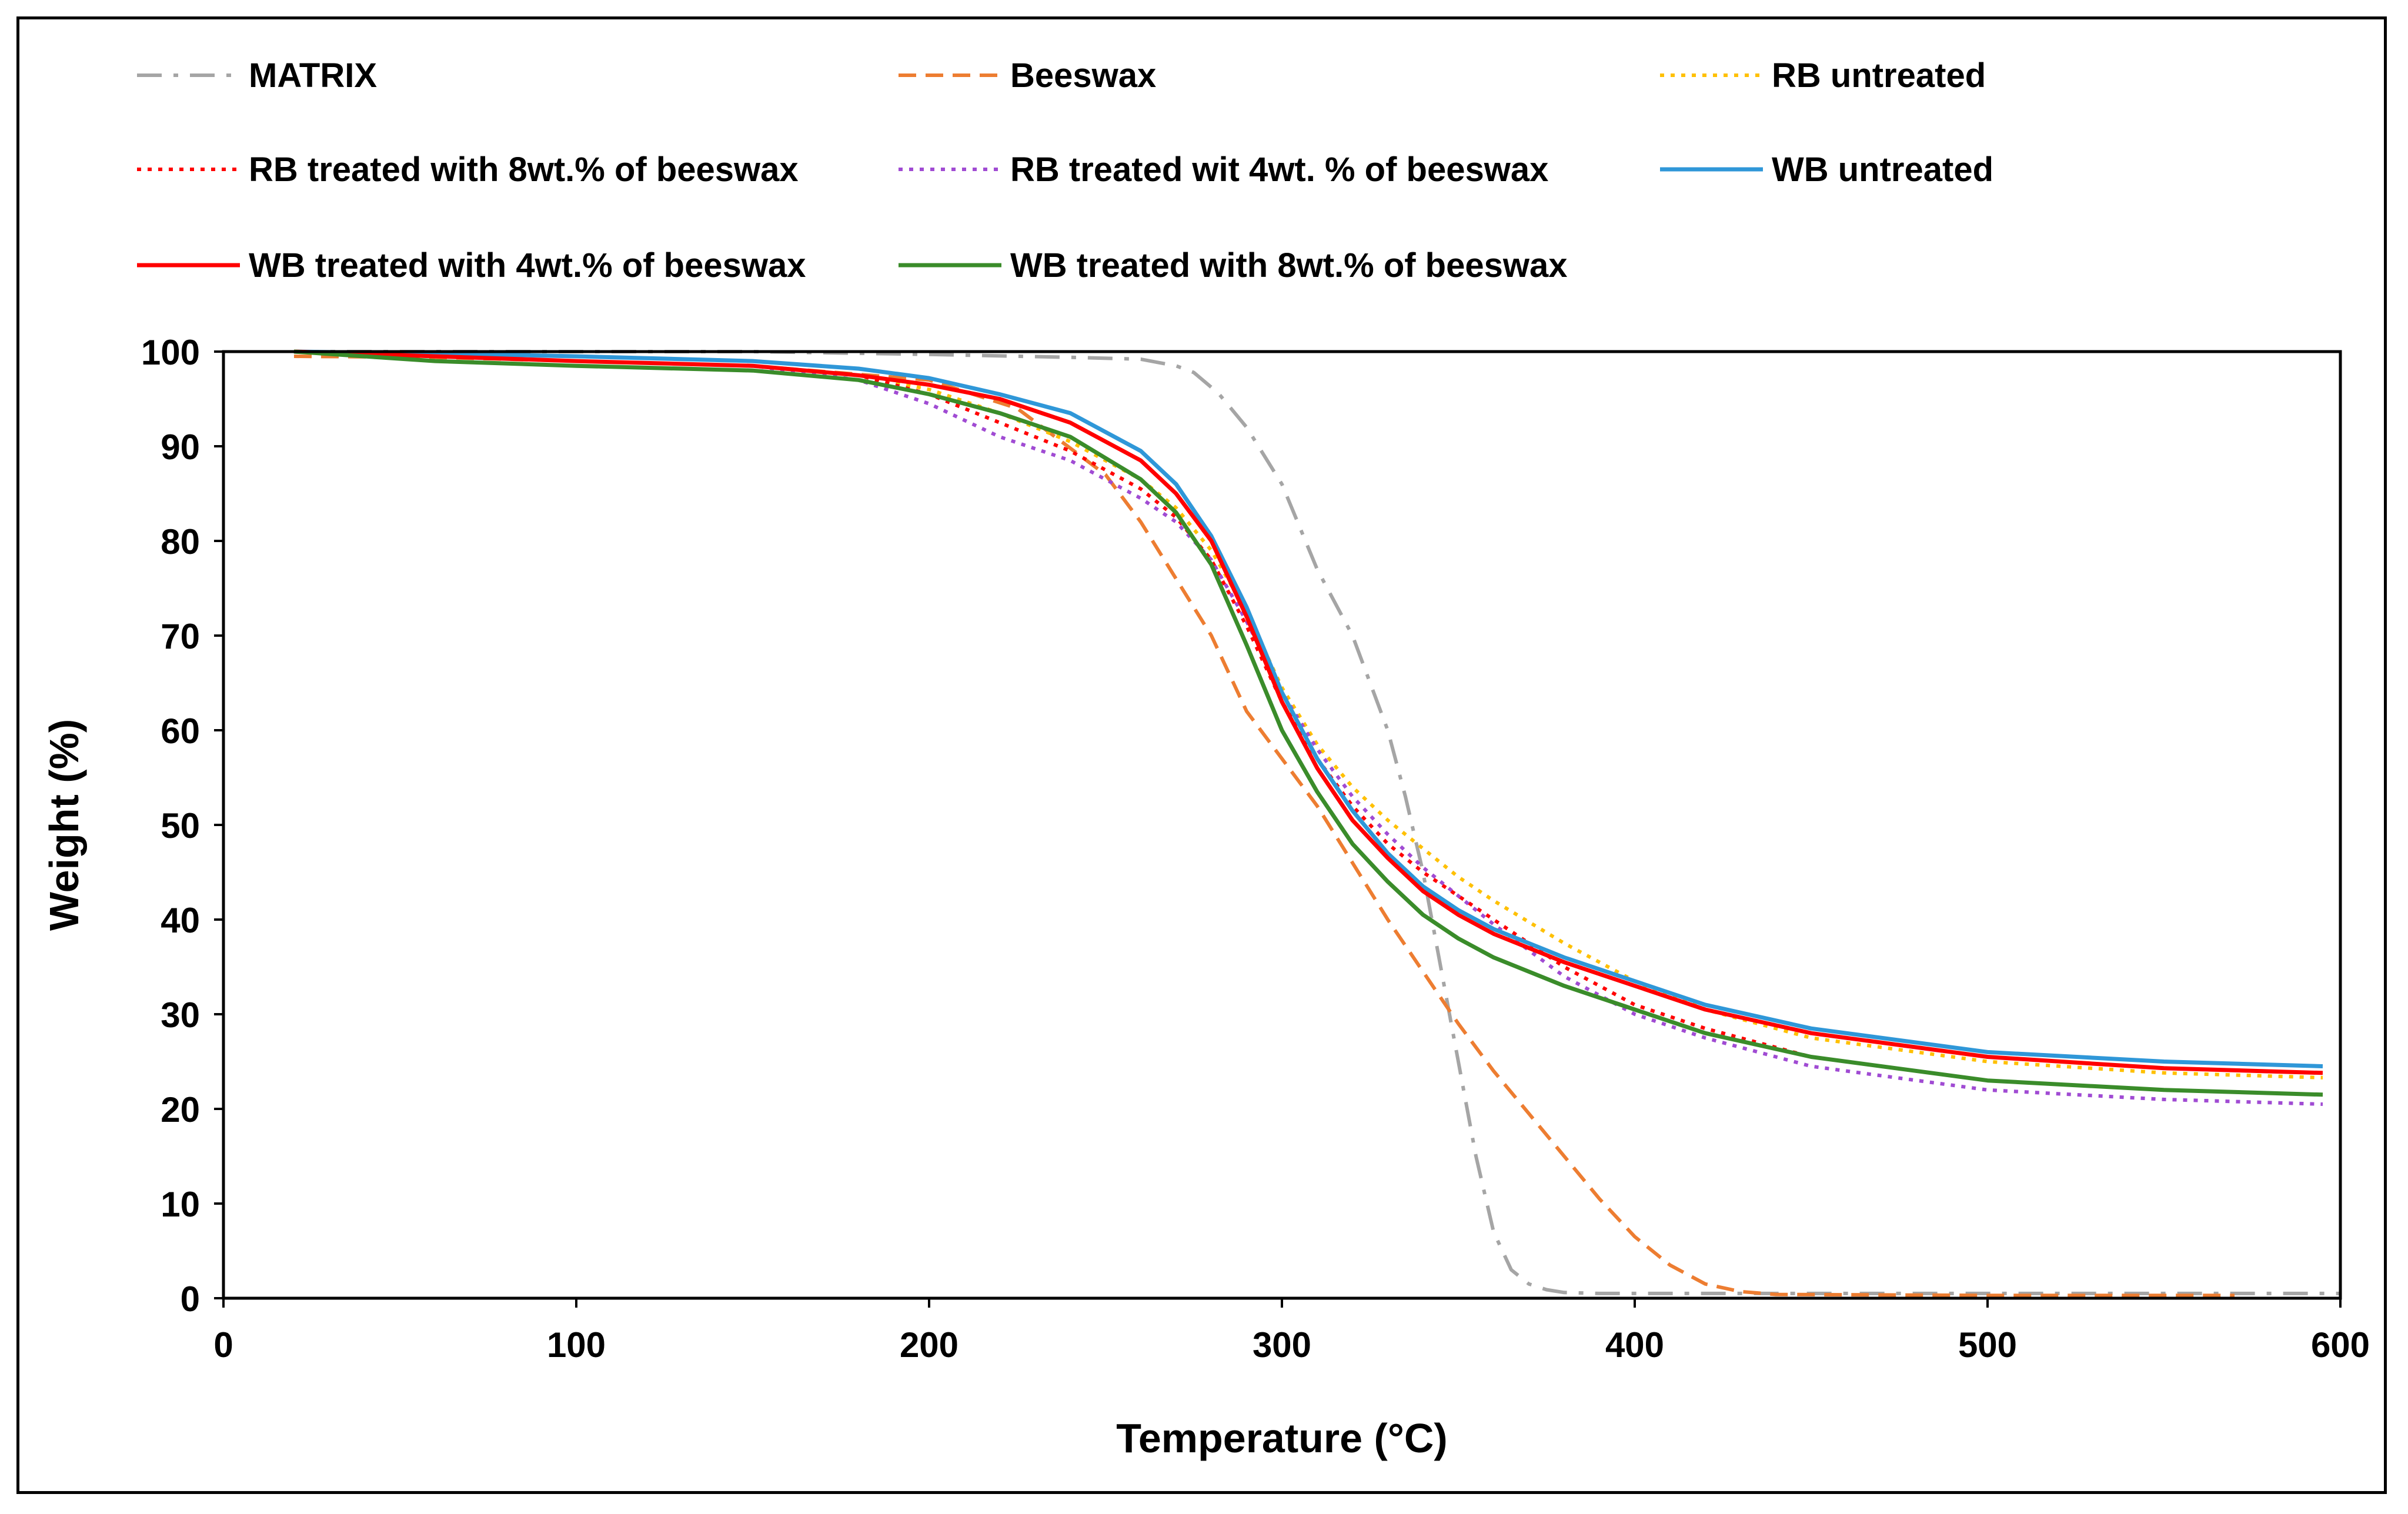 This screenshot has height=1514, width=2408. I want to click on y-tick-label: 30, so click(180, 1015).